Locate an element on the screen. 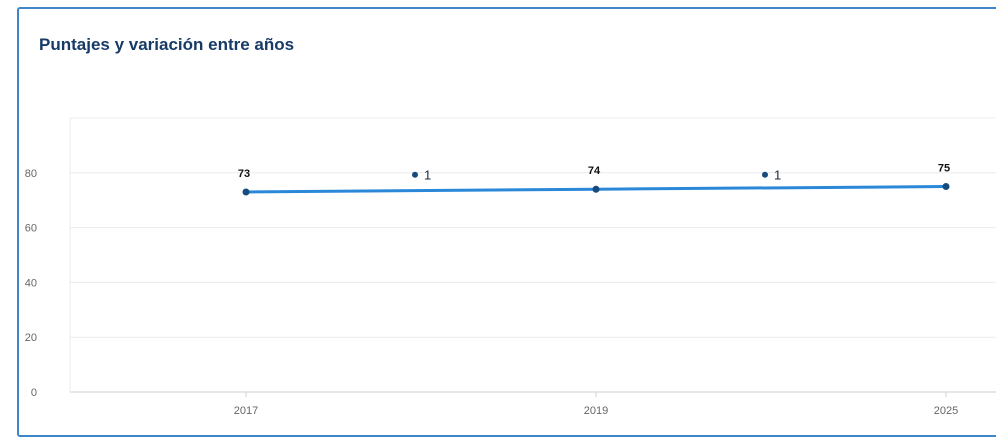 The image size is (996, 437). chart-title: Puntajes y variación entre años is located at coordinates (167, 44).